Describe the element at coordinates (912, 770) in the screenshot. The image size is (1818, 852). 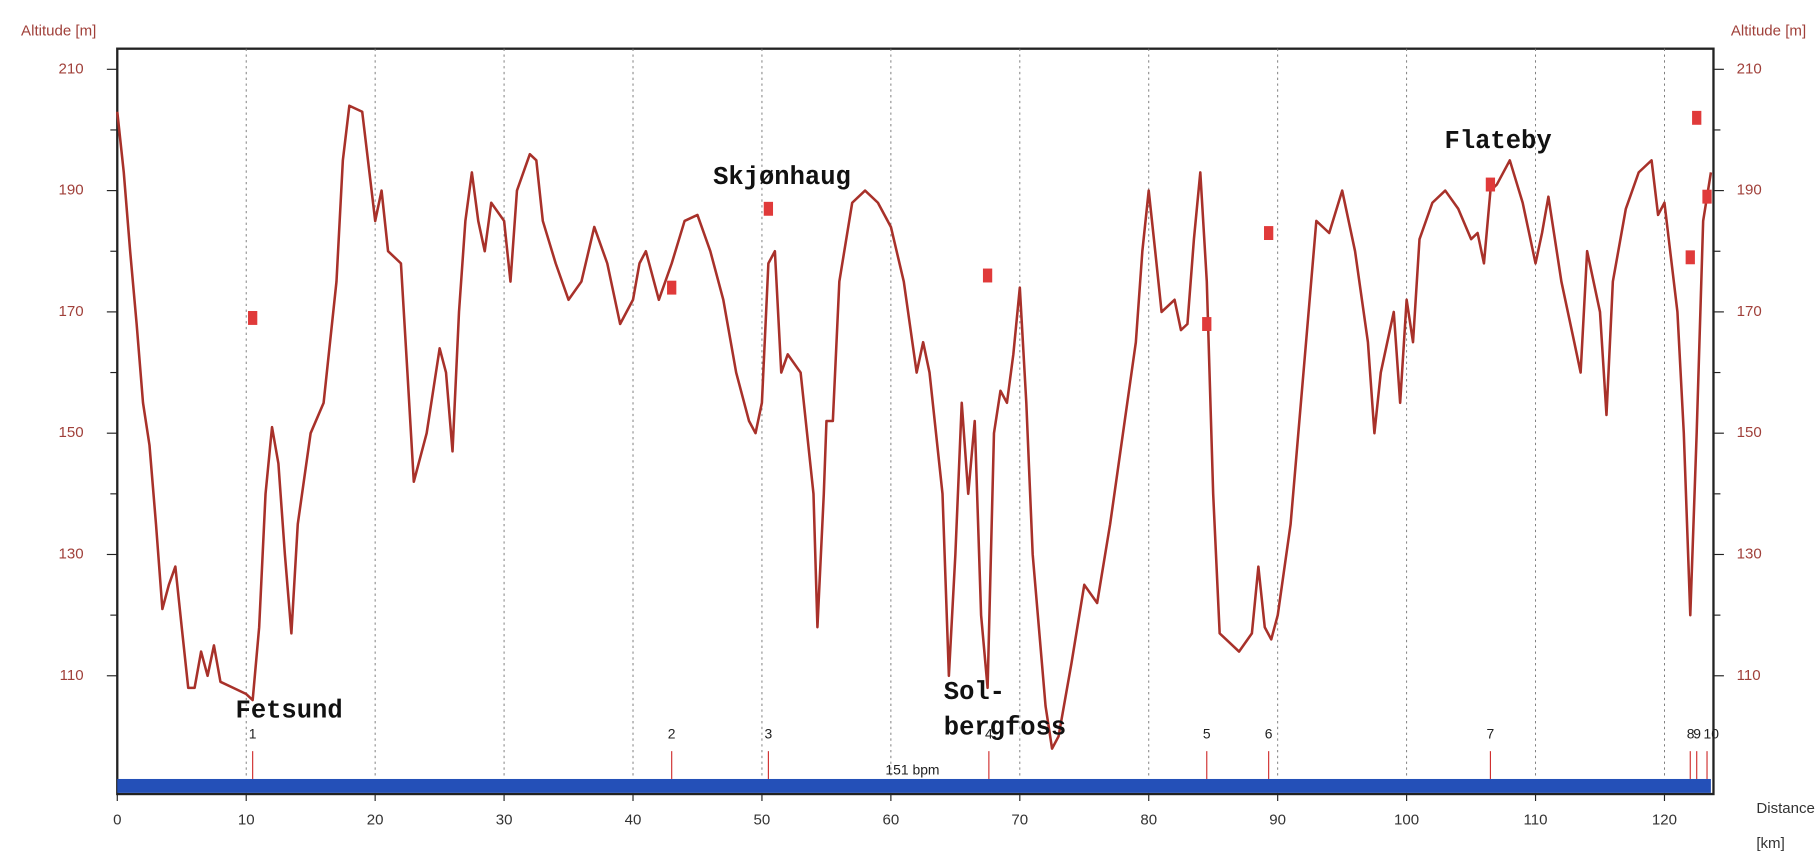
I see `hr-bar-label: 151 bpm` at that location.